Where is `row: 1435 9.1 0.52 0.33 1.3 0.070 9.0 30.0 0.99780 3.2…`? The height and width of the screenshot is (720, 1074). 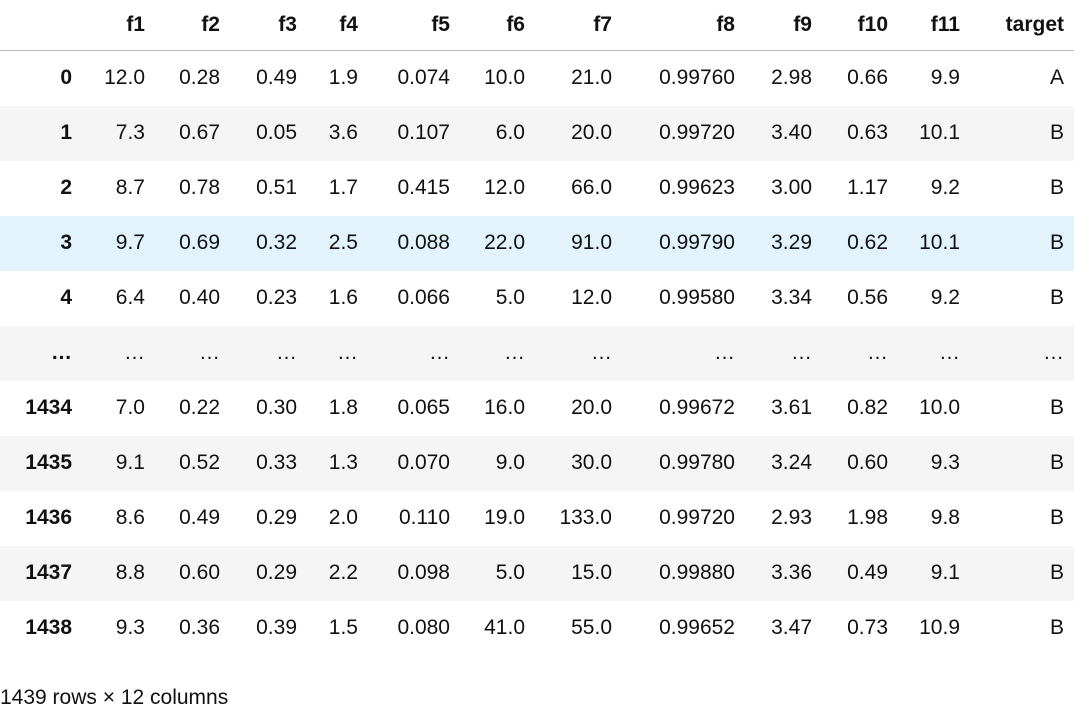
row: 1435 9.1 0.52 0.33 1.3 0.070 9.0 30.0 0.99780 3.2… is located at coordinates (537, 463).